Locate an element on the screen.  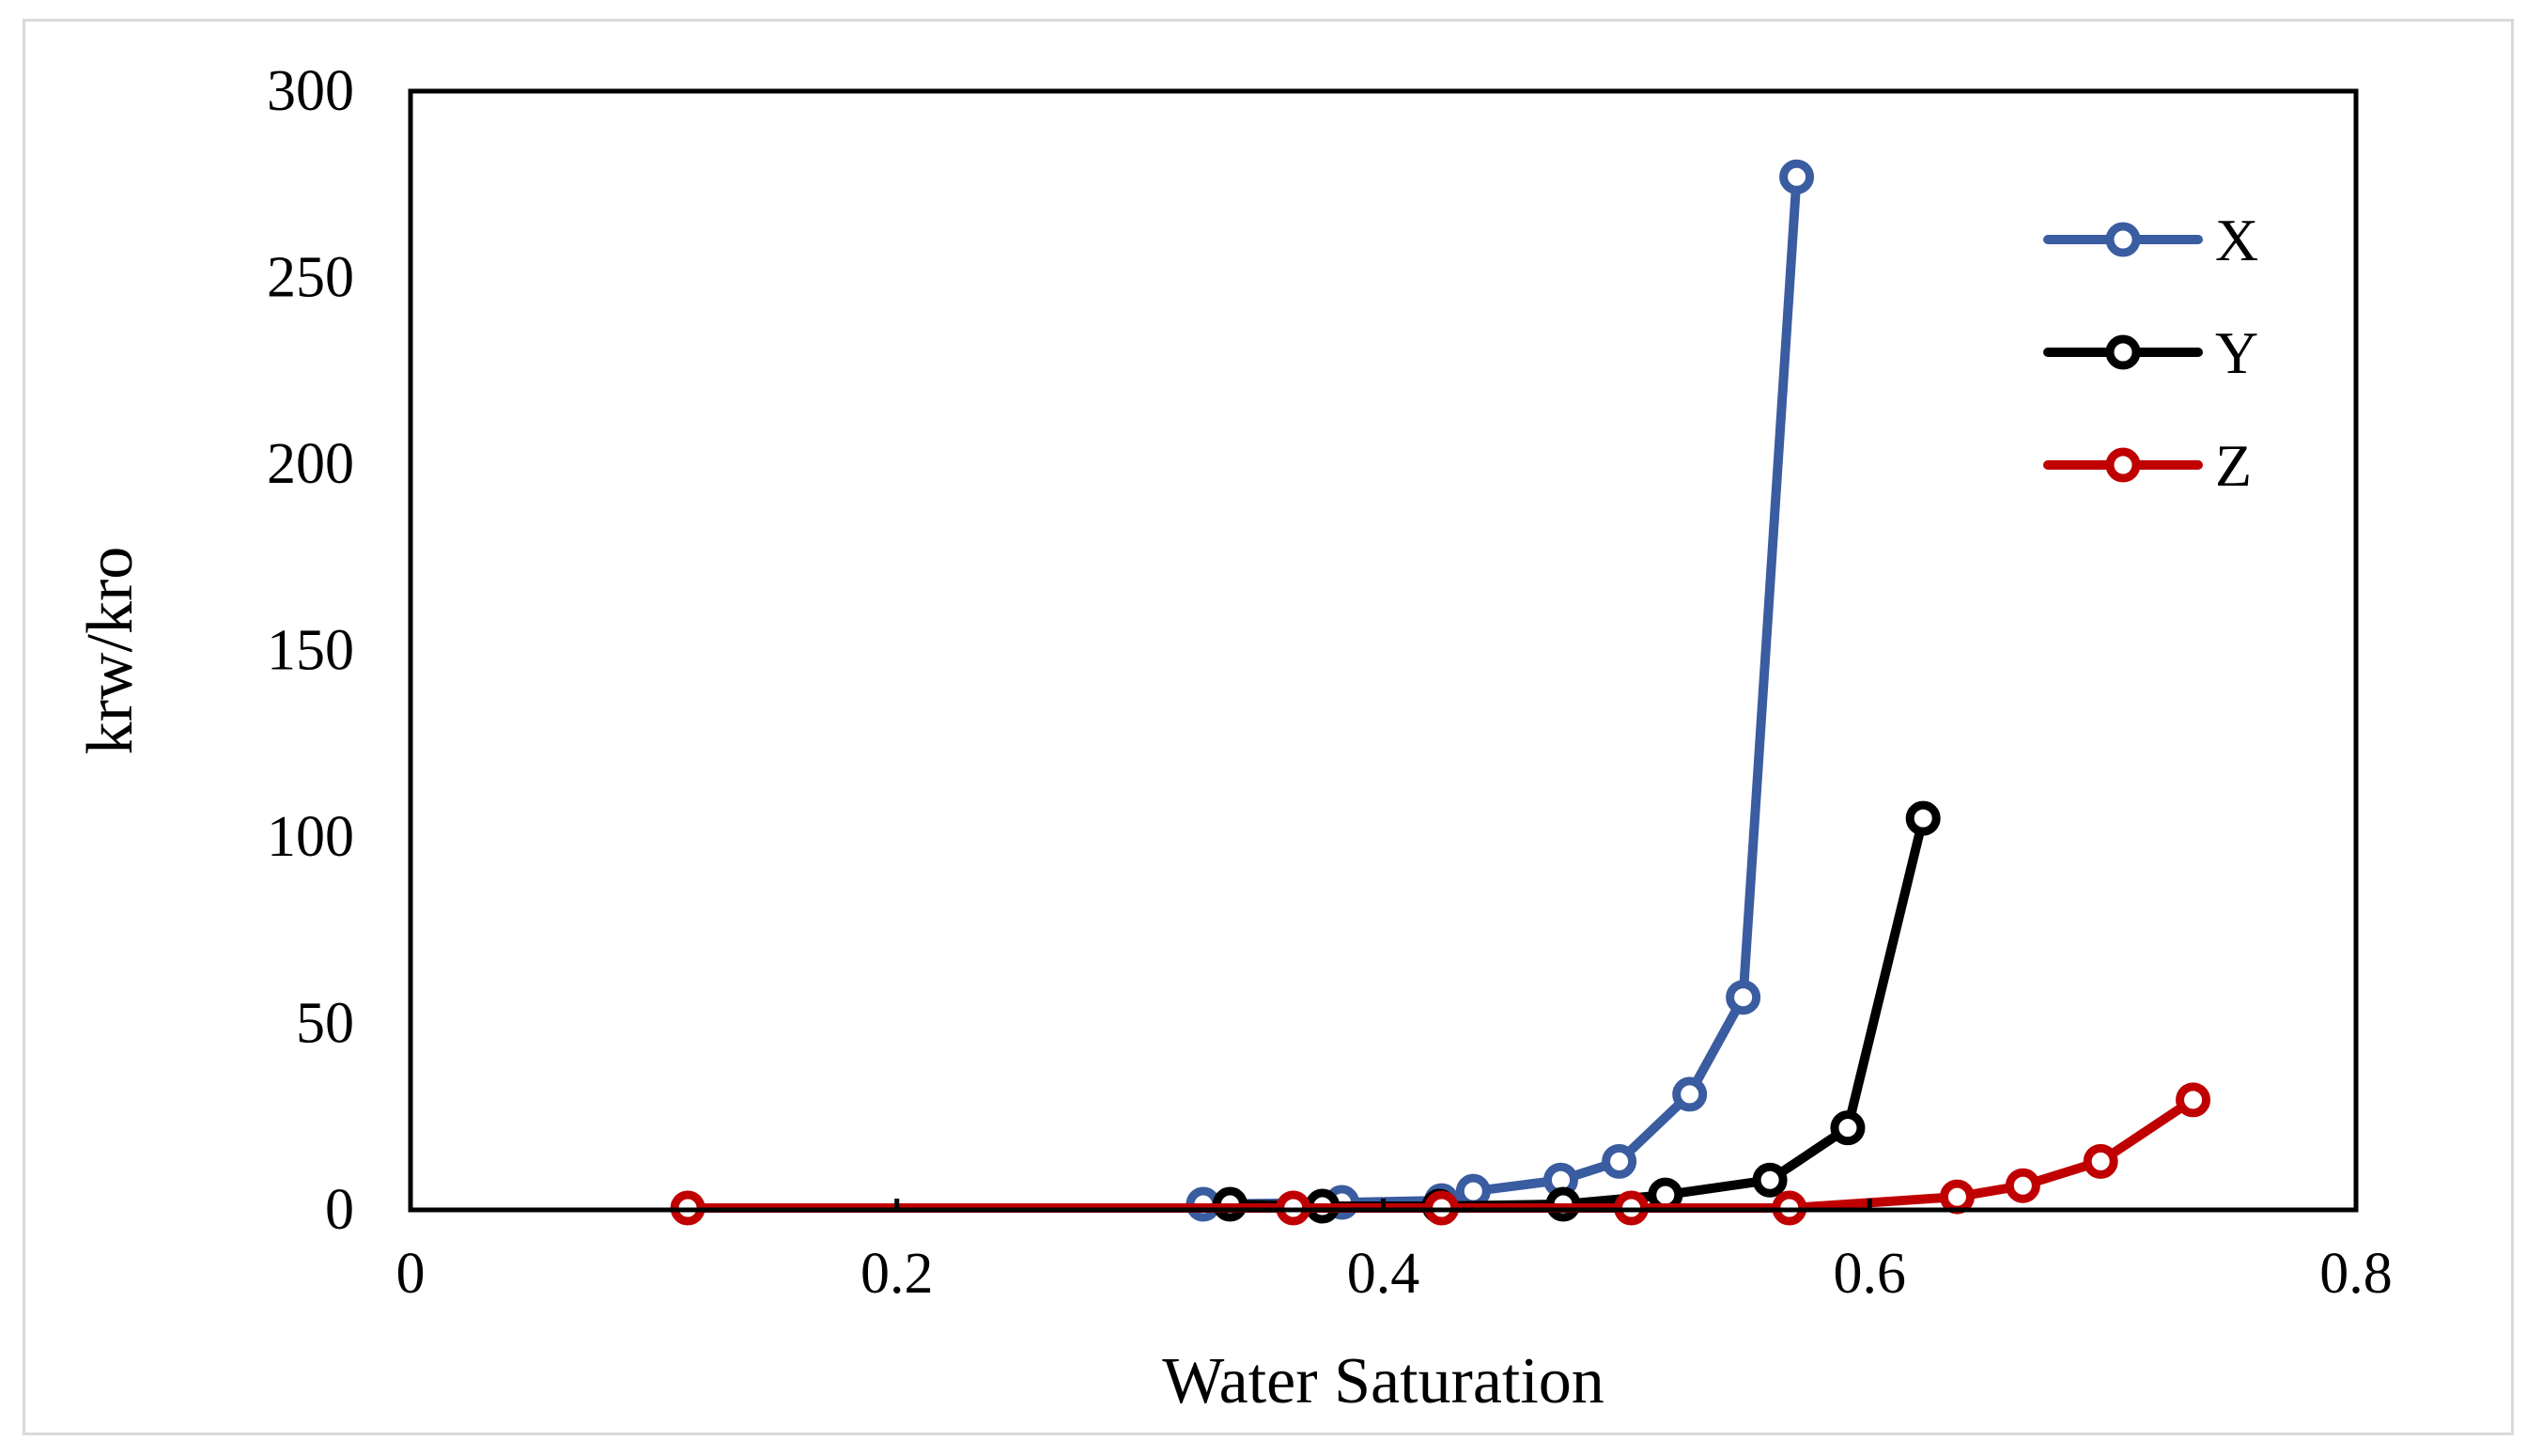
y-tick-label: 300 is located at coordinates (310, 91).